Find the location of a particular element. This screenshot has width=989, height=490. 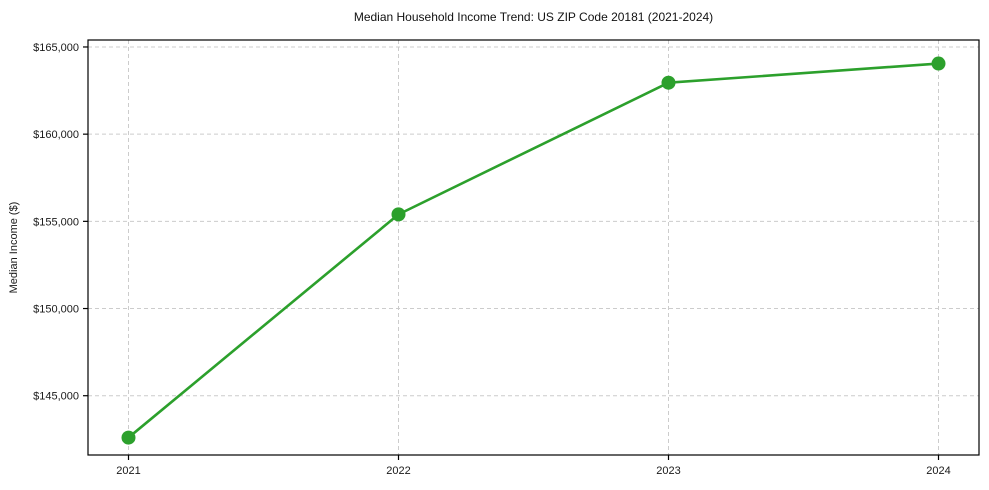

data-point-2022 is located at coordinates (398, 214).